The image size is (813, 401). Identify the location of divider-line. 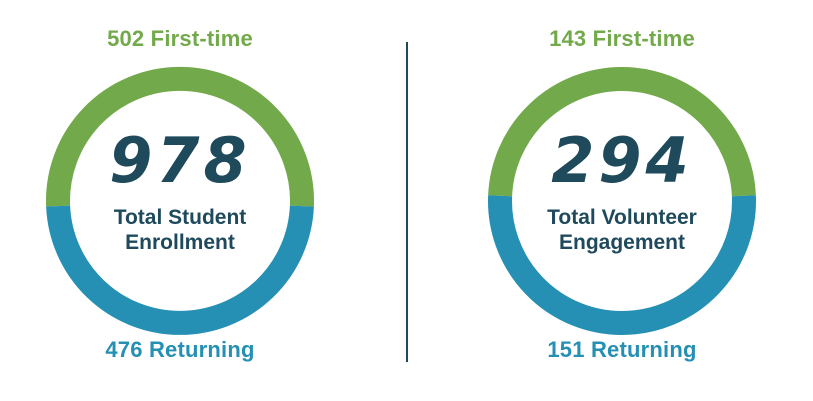
(407, 202).